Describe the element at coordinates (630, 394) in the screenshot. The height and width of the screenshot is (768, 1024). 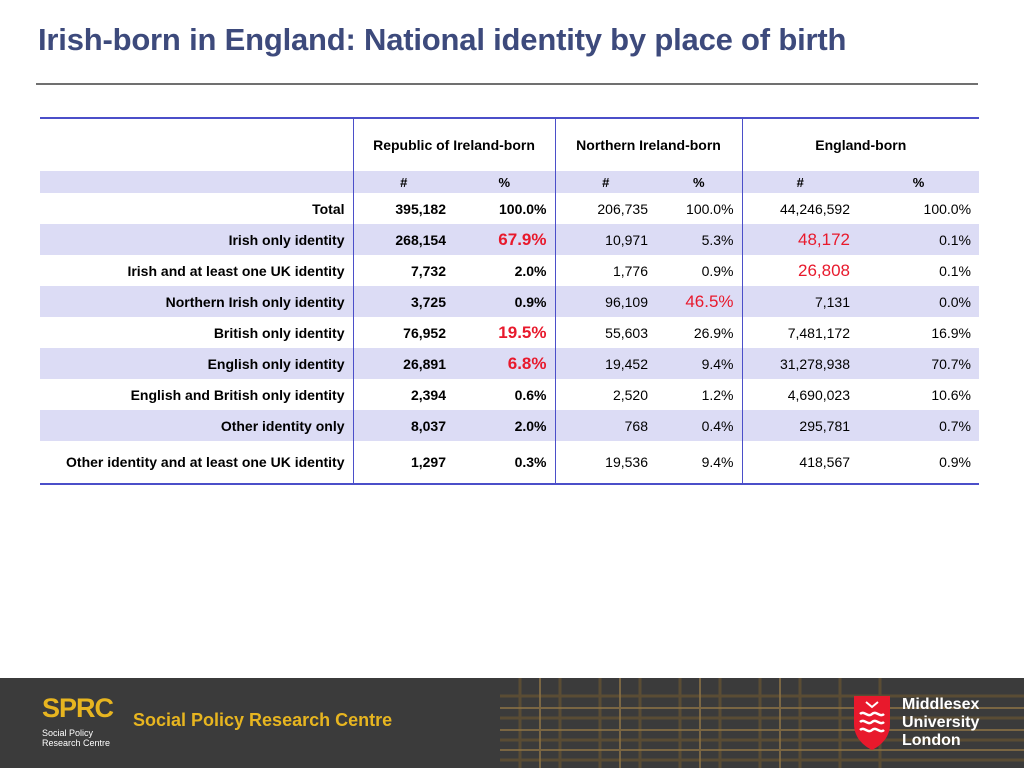
I see `cell-ni-count: 2,520` at that location.